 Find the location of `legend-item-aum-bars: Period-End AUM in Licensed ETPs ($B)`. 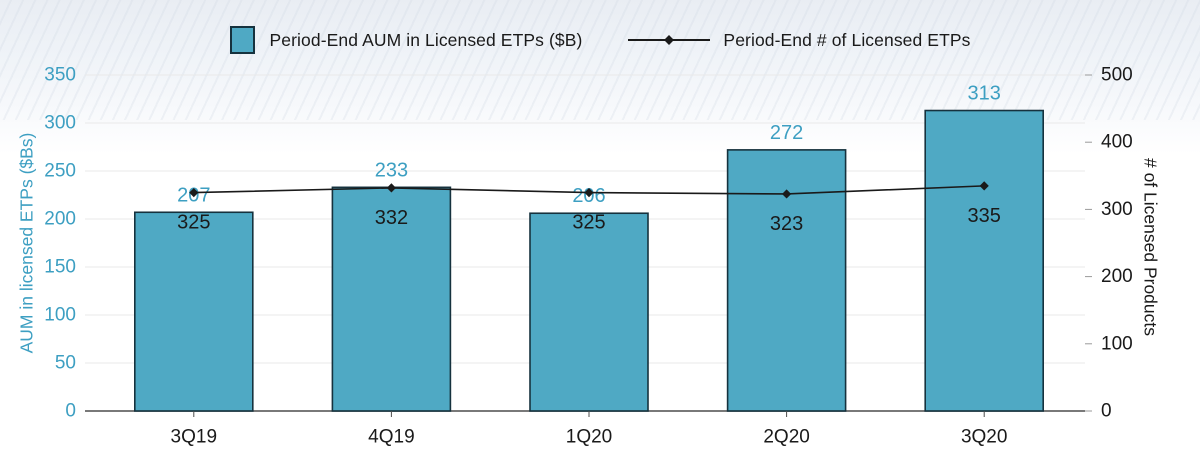

legend-item-aum-bars: Period-End AUM in Licensed ETPs ($B) is located at coordinates (406, 40).